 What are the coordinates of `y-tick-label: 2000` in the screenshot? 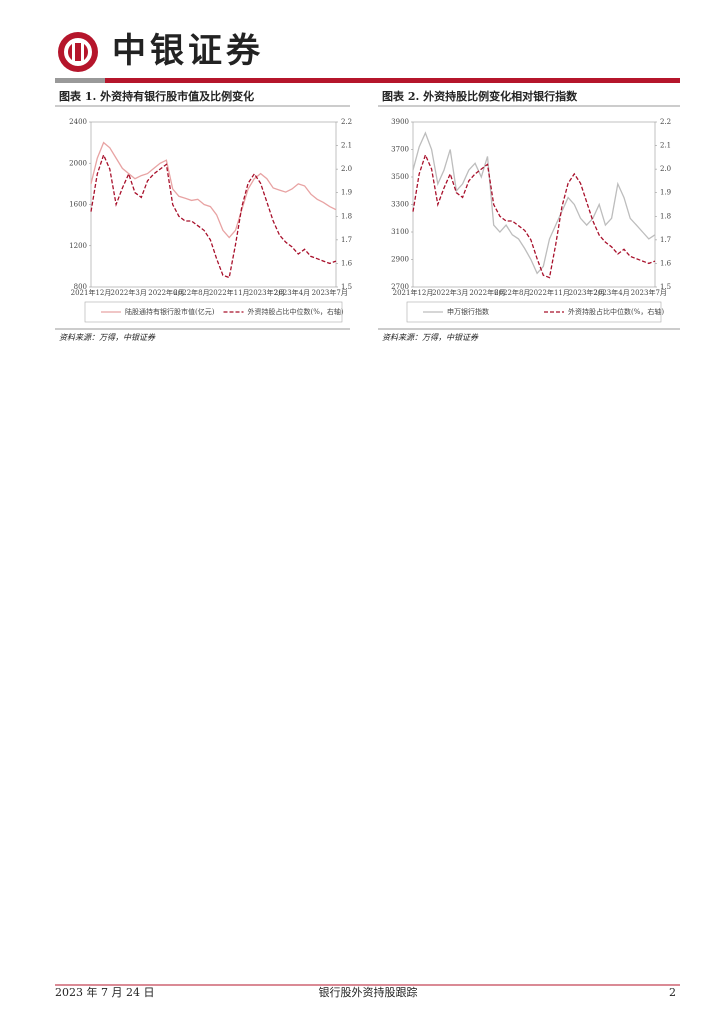 It's located at (78, 163).